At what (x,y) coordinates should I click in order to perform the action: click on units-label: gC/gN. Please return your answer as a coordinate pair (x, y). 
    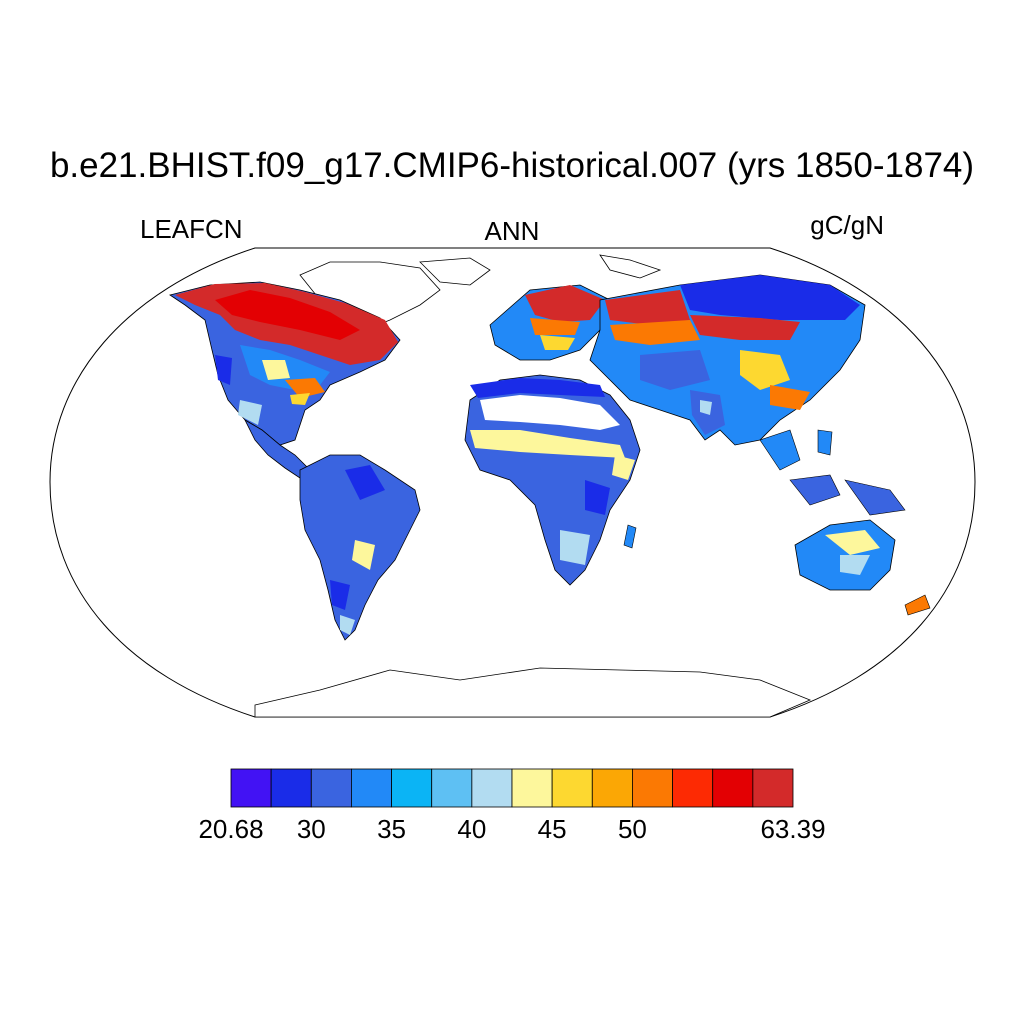
    Looking at the image, I should click on (847, 225).